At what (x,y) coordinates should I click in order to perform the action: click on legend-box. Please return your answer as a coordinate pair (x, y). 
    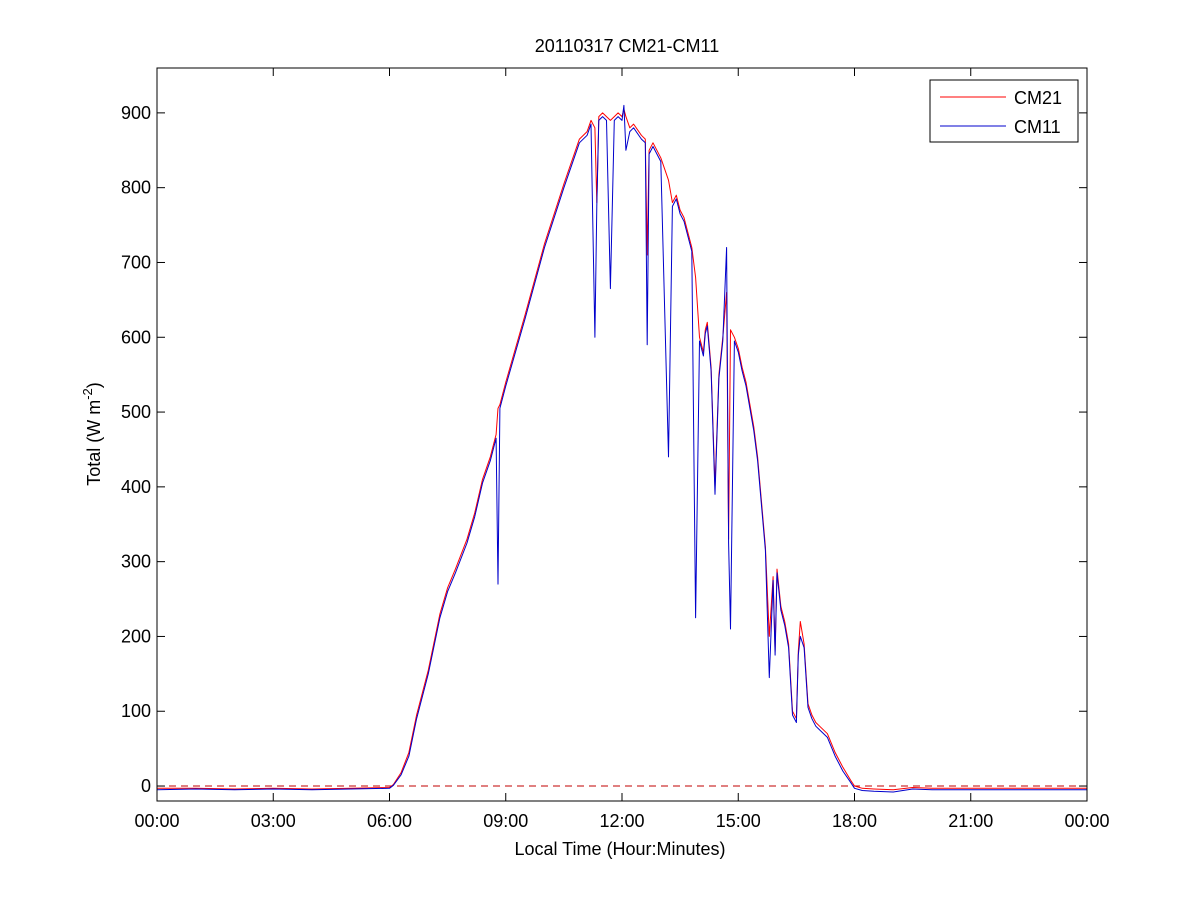
    Looking at the image, I should click on (1004, 111).